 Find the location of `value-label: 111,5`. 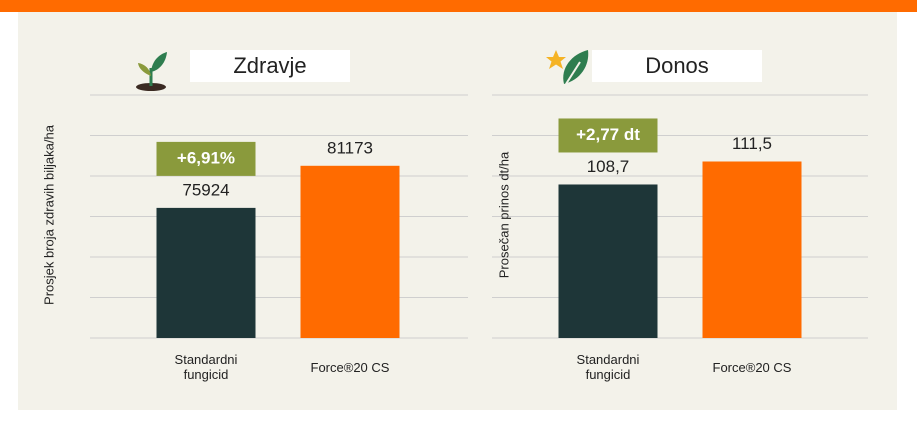

value-label: 111,5 is located at coordinates (752, 143).